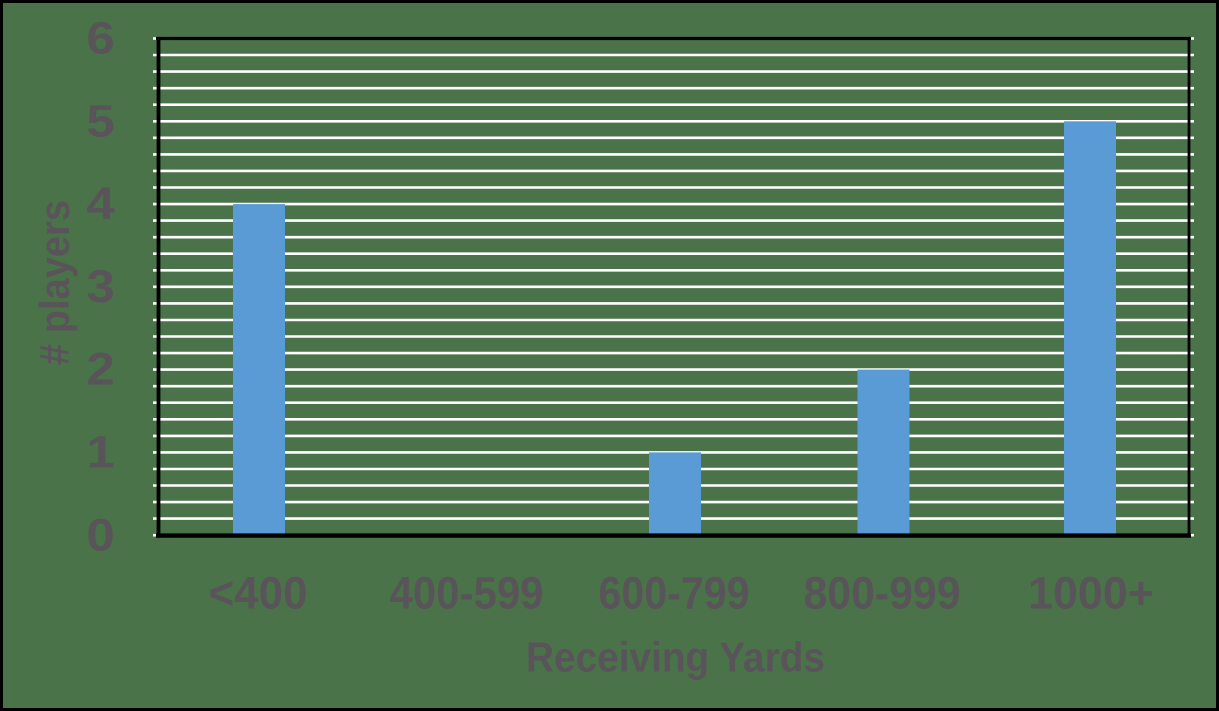 This screenshot has height=711, width=1219. Describe the element at coordinates (100, 286) in the screenshot. I see `svg-text: 3` at that location.